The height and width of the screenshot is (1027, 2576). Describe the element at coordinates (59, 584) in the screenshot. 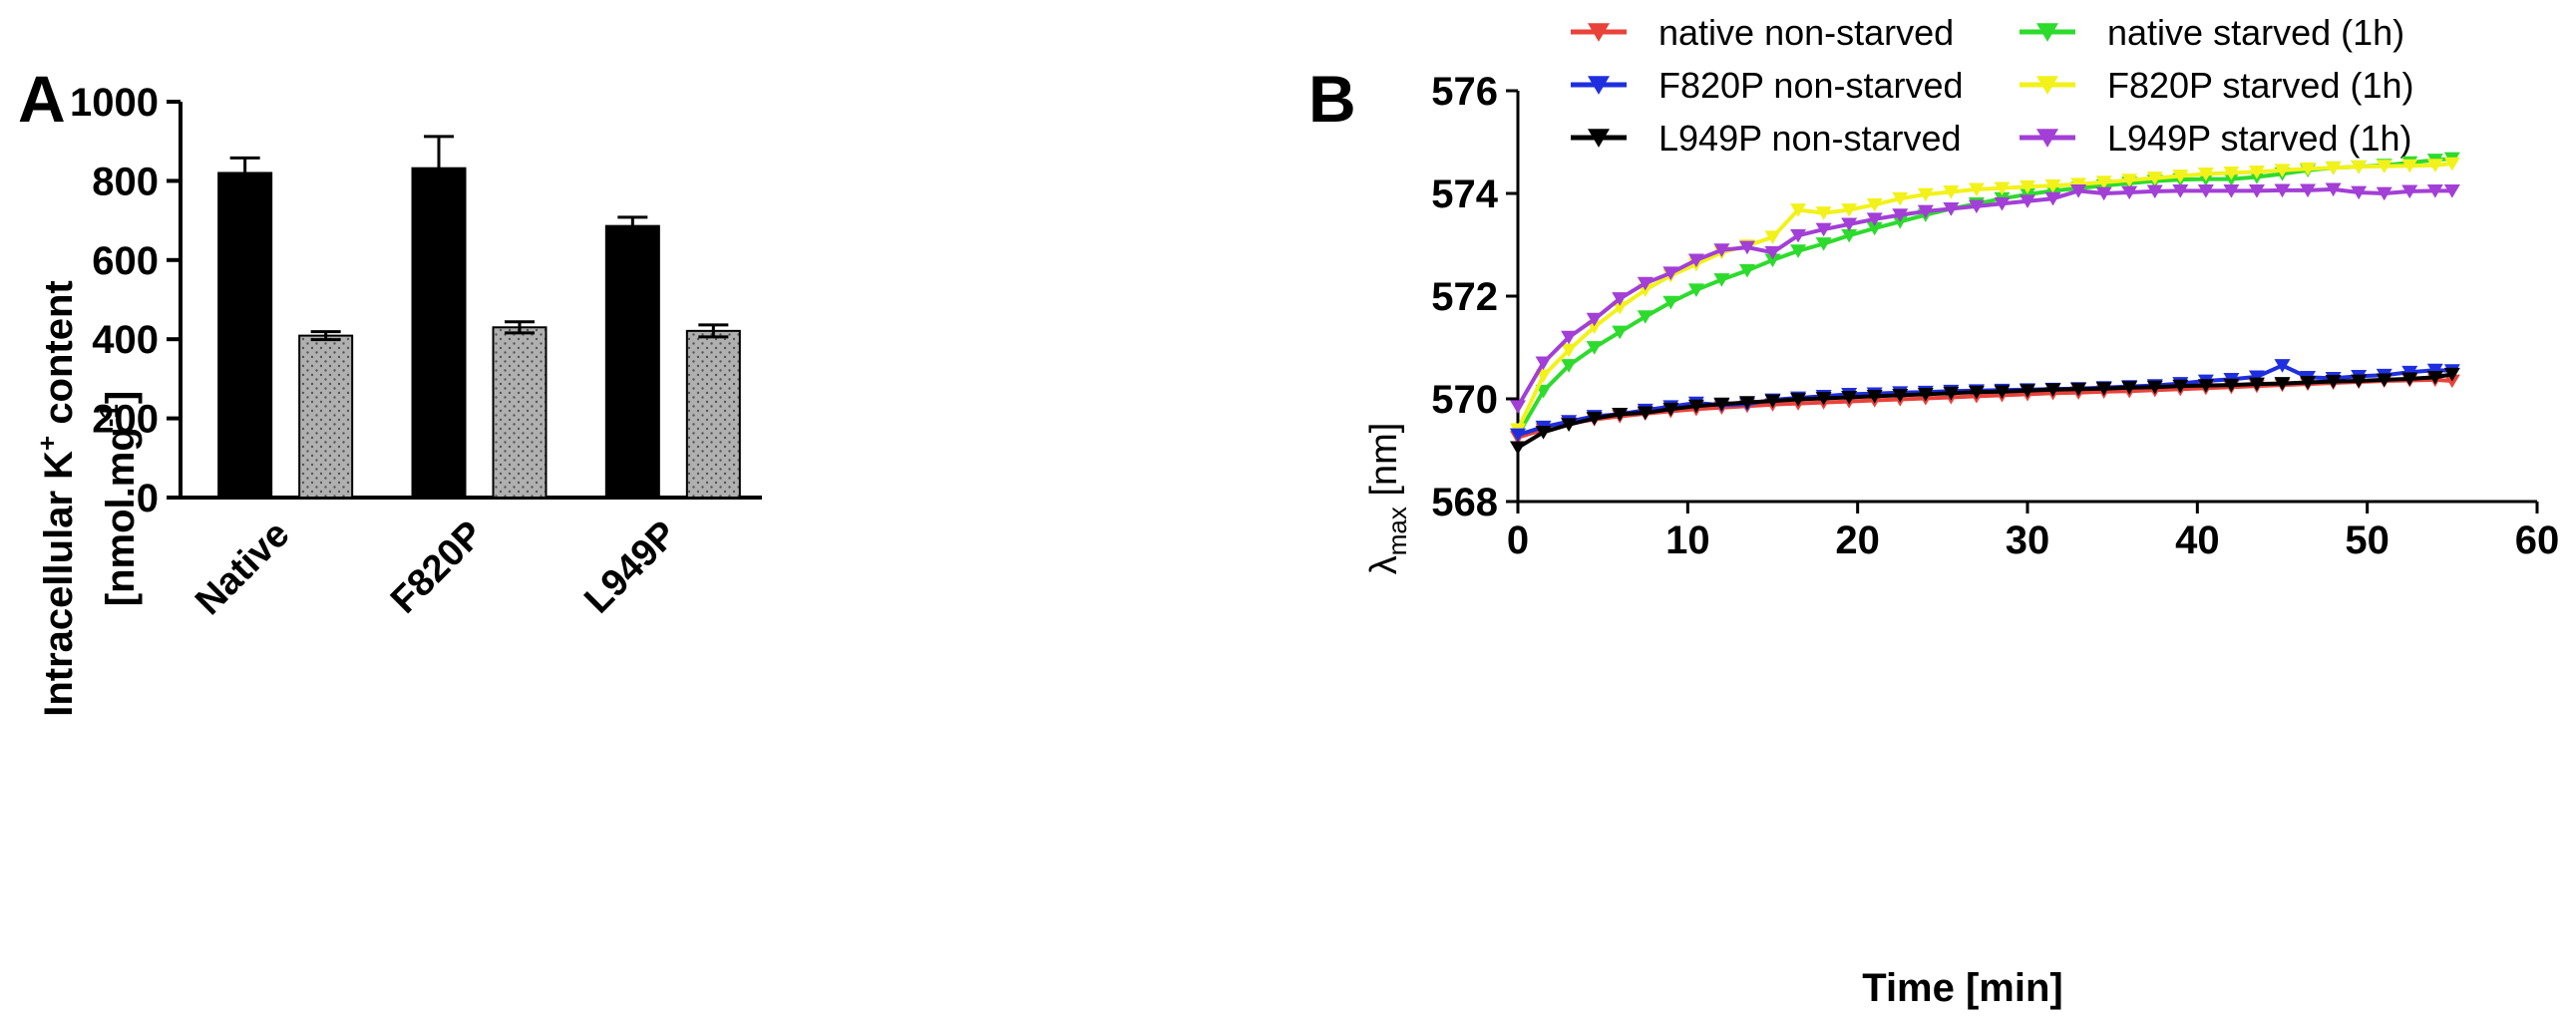

I see `y-label-line1-prefix: Intracellular K` at that location.